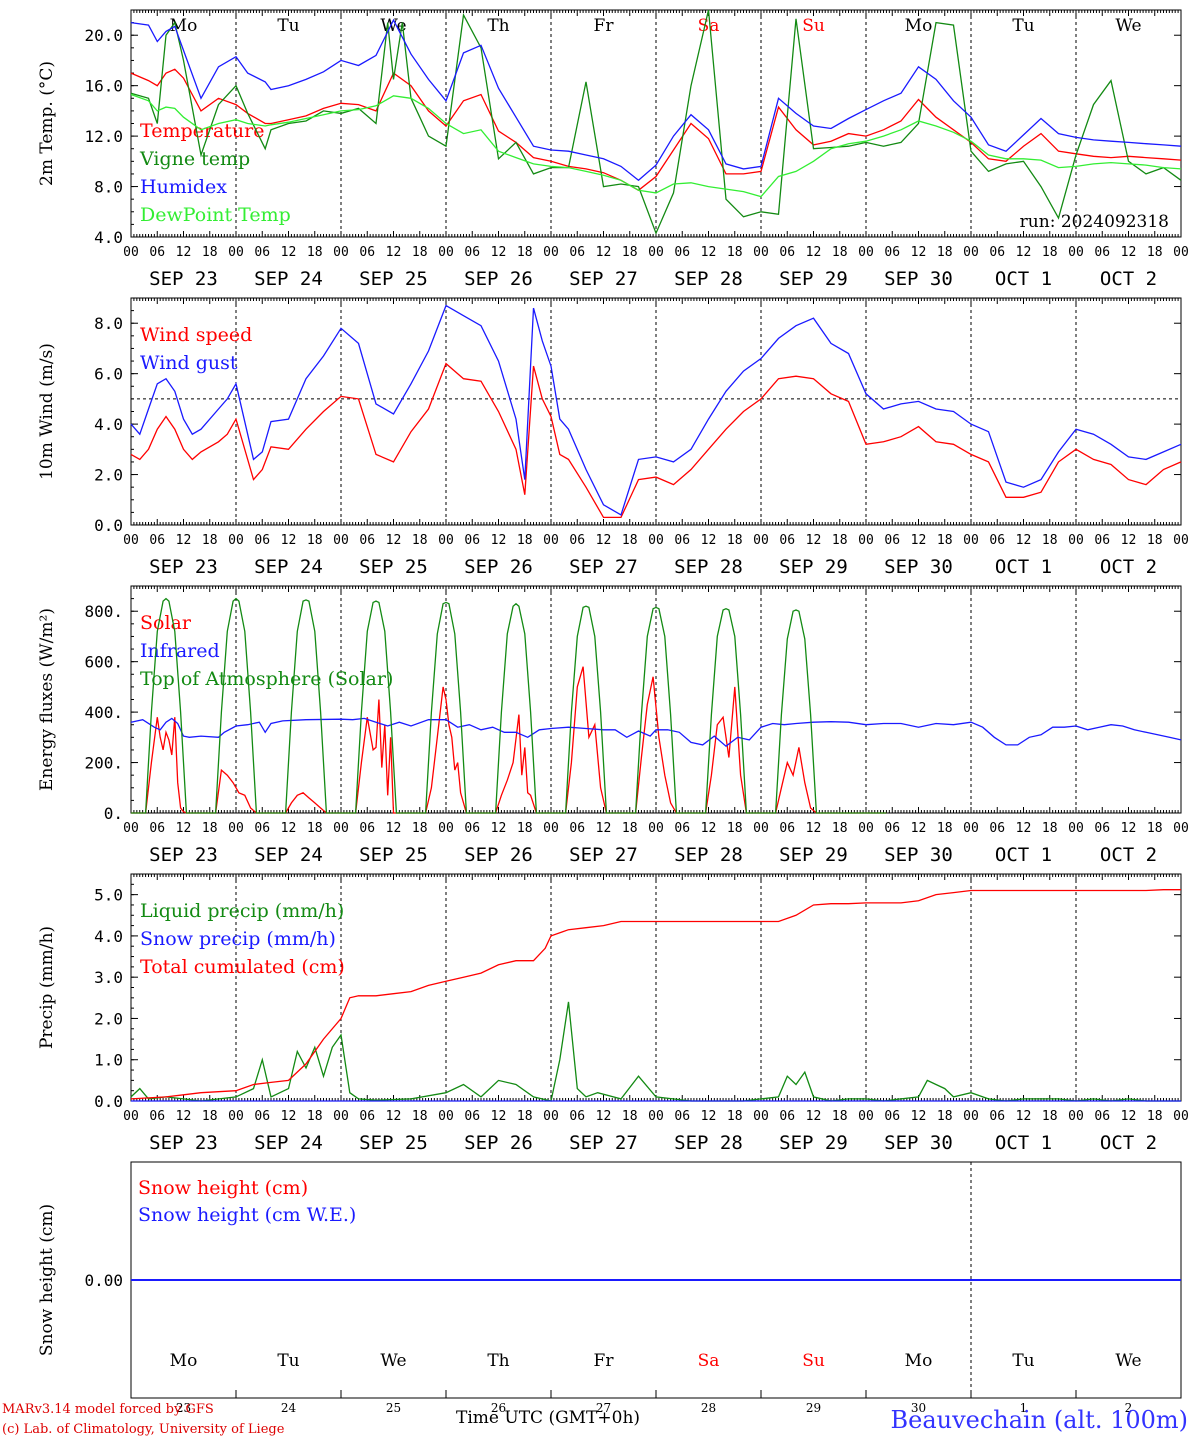  I want to click on weekday-label: Tu, so click(1023, 26).